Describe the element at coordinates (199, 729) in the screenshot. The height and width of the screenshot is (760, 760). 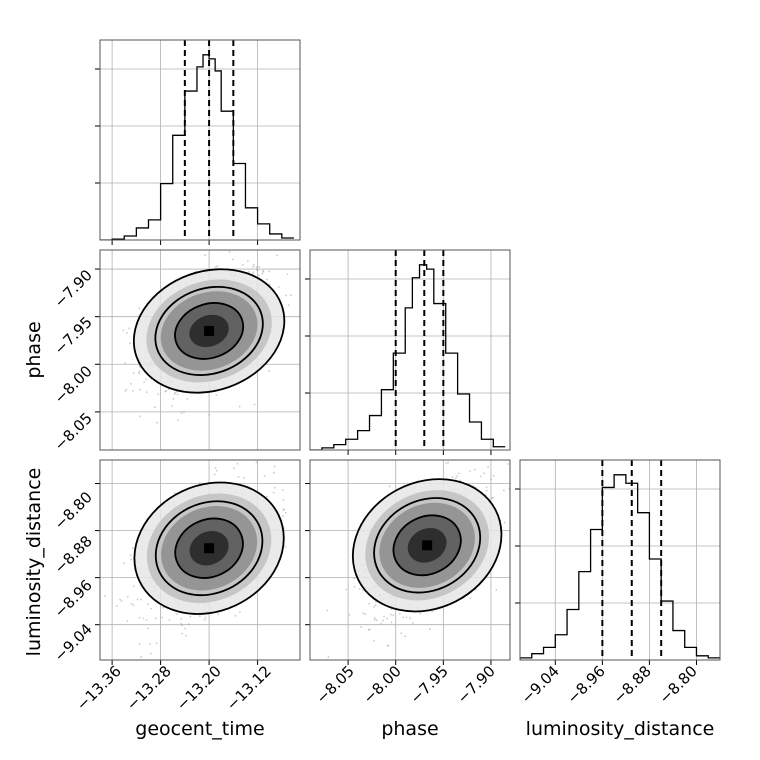
I see `x-axis-title-geocent-time: geocent_time` at that location.